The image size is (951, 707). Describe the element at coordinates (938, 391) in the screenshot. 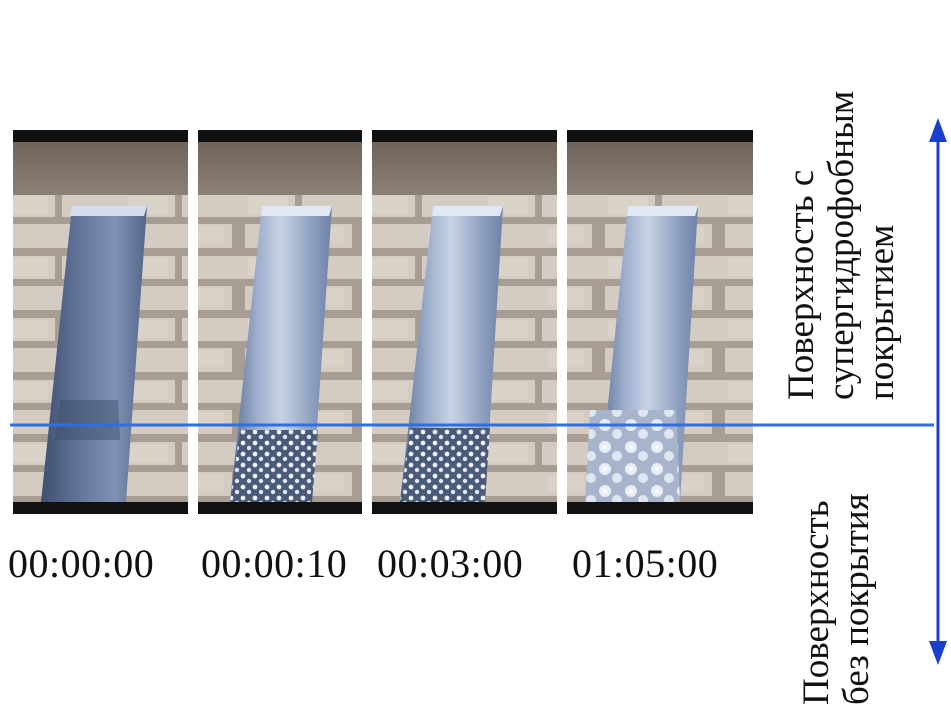

I see `double-headed-arrow-icon` at that location.